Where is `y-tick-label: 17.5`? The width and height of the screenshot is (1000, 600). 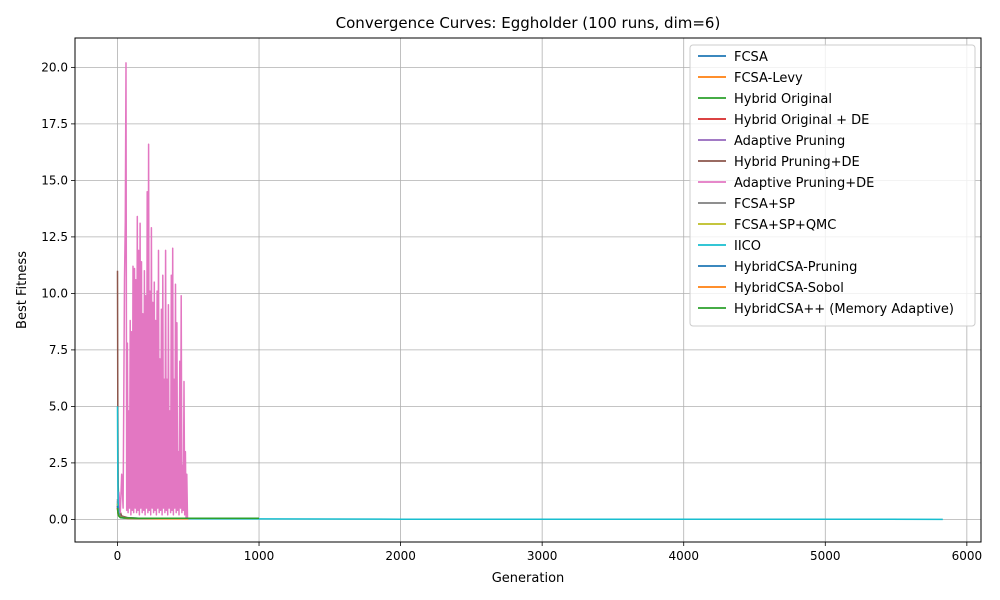
y-tick-label: 17.5 is located at coordinates (54, 124).